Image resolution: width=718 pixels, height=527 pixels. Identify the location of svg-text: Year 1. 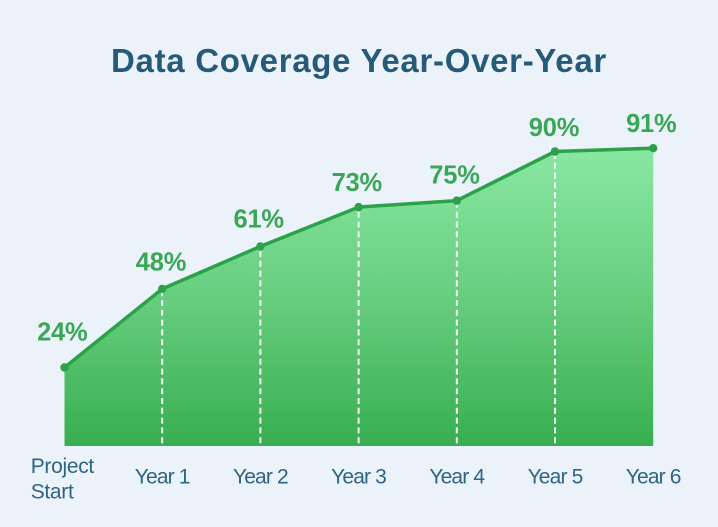
(162, 477).